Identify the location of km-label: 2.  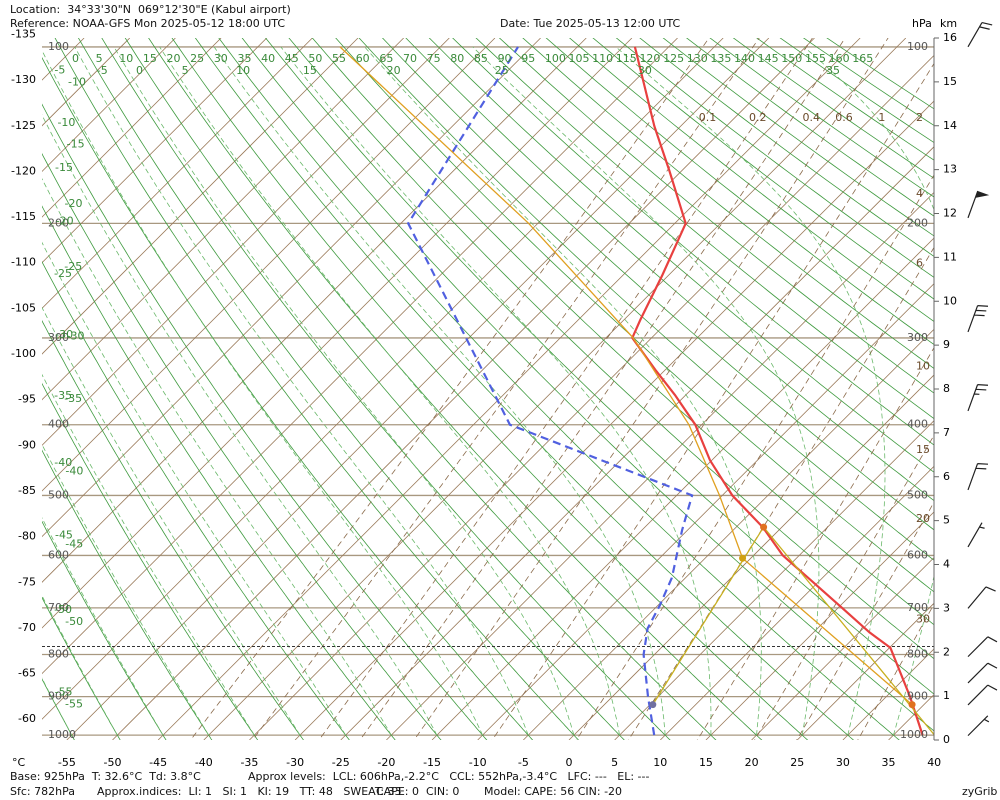
(946, 651).